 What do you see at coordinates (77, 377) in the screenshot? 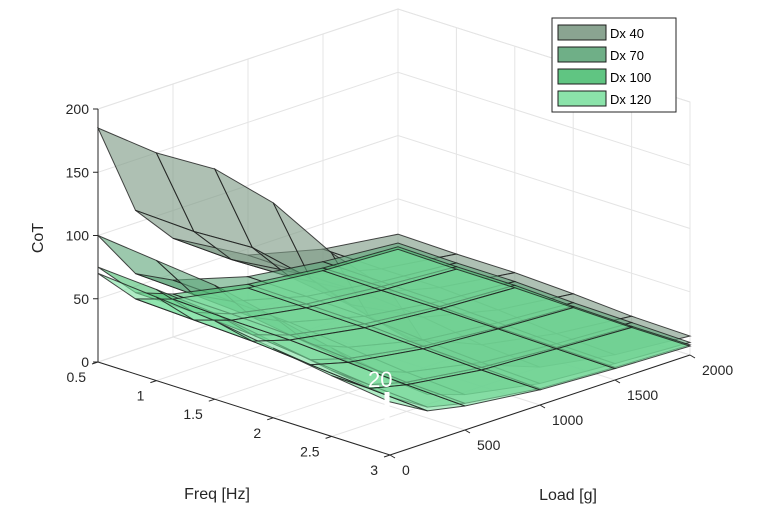
I see `y-tick-label: 0.5` at bounding box center [77, 377].